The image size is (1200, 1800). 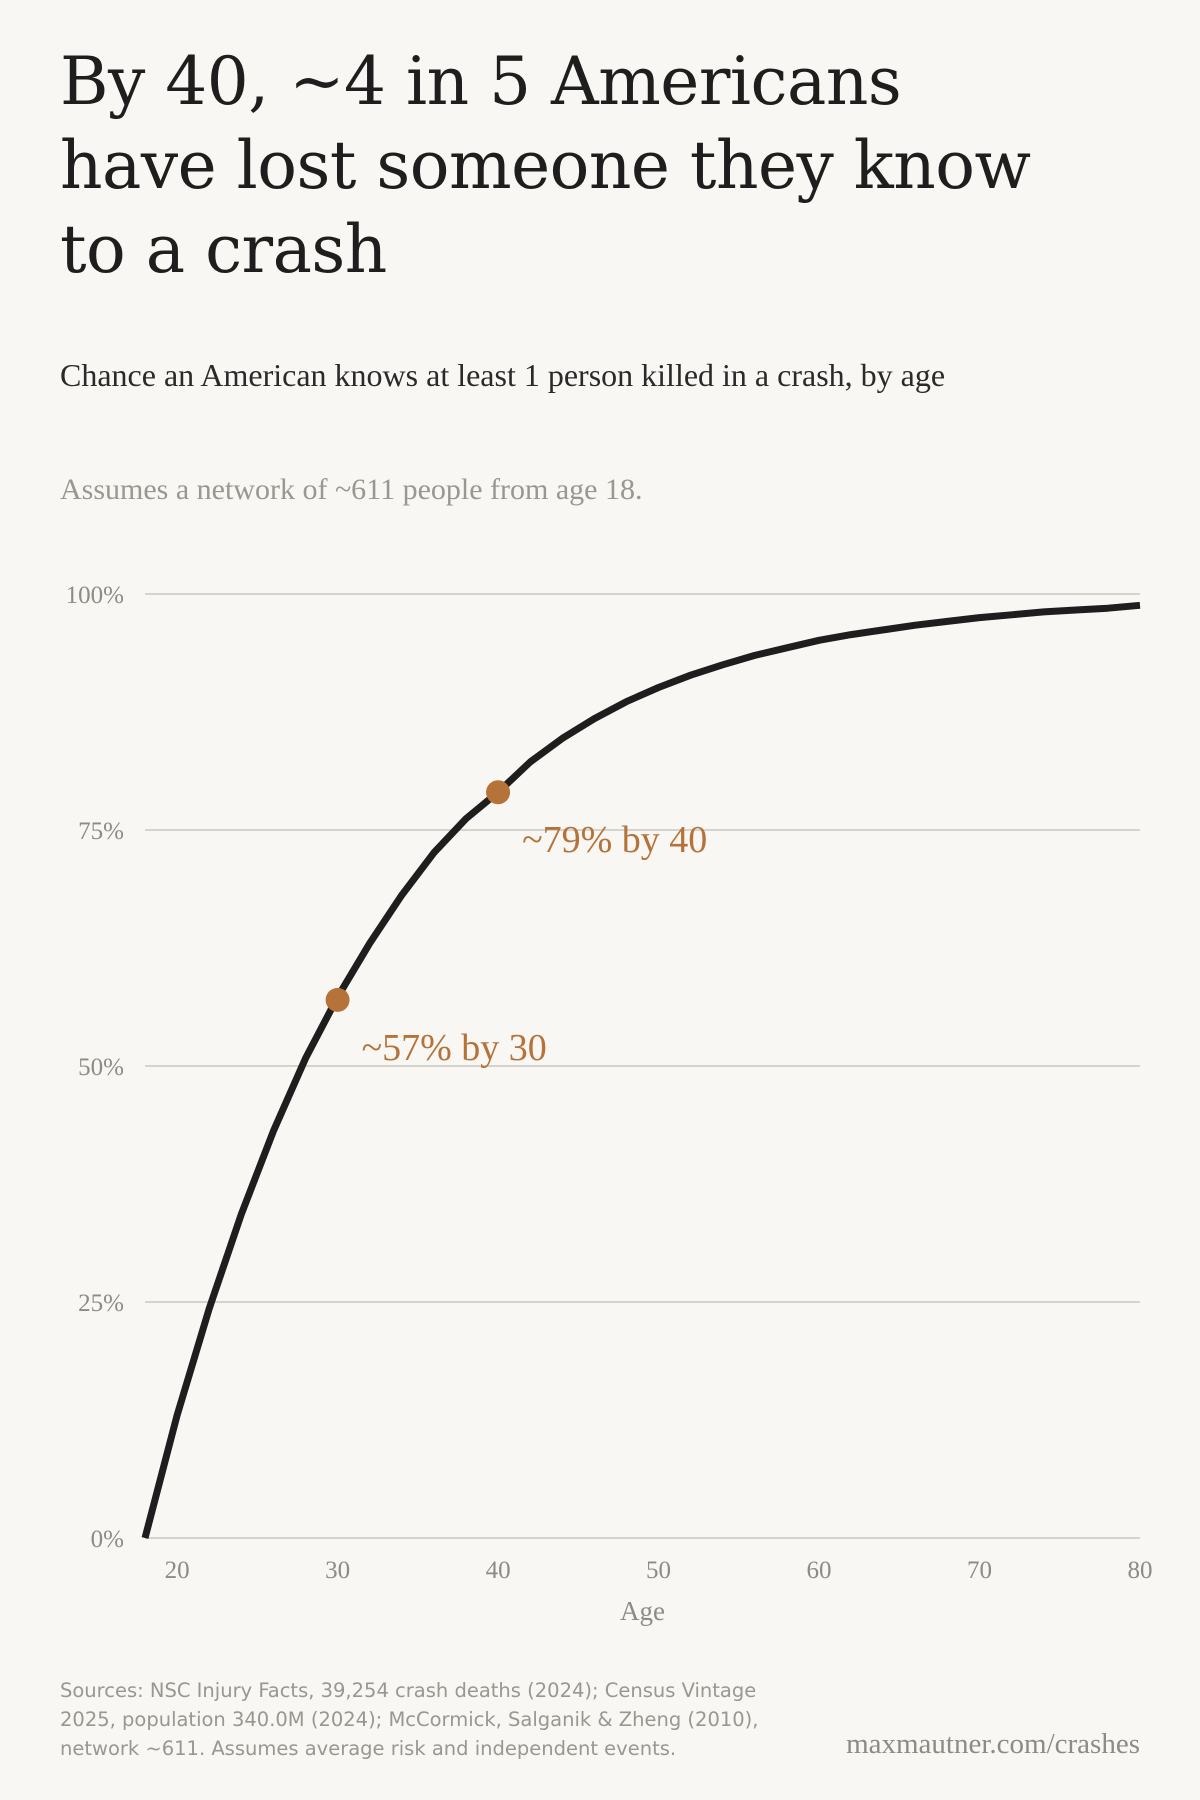 What do you see at coordinates (658, 1570) in the screenshot?
I see `x-tick-label: 50` at bounding box center [658, 1570].